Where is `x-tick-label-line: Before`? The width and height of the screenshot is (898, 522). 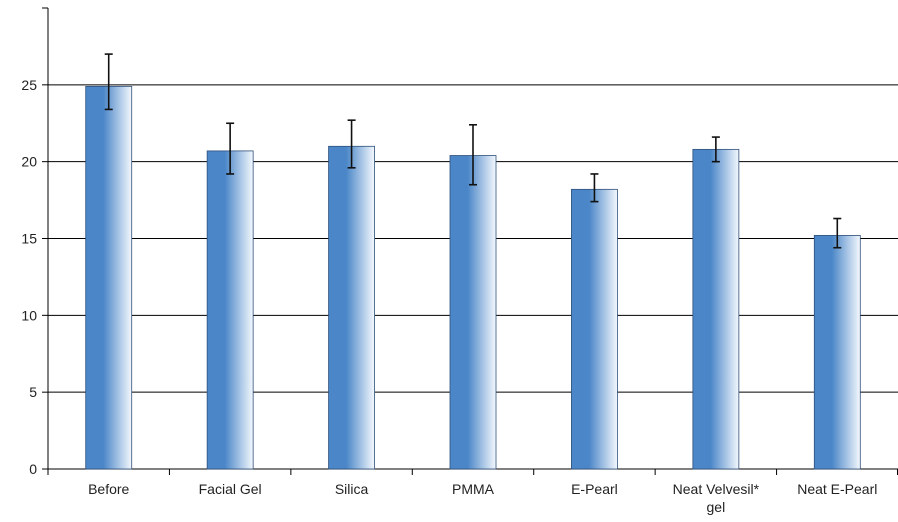 x-tick-label-line: Before is located at coordinates (108, 489).